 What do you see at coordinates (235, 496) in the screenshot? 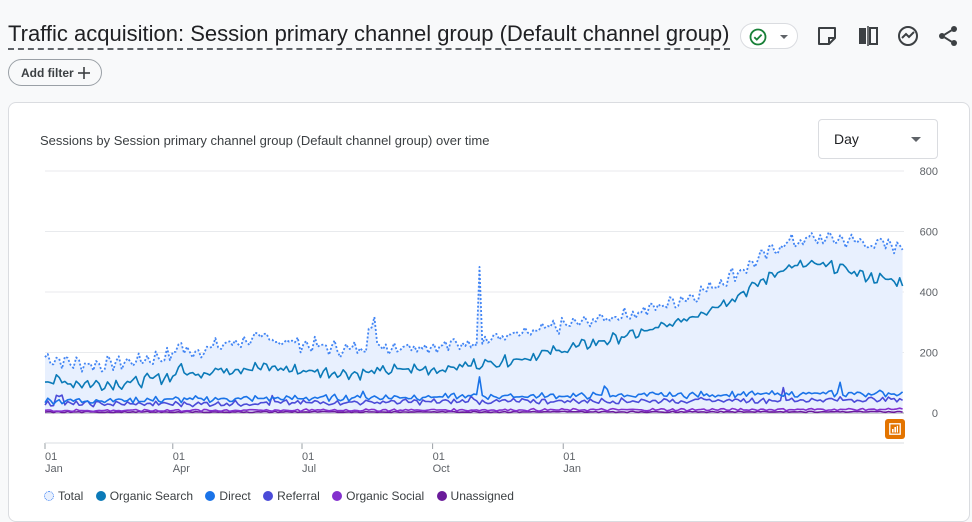
I see `legend-label-direct: Direct` at bounding box center [235, 496].